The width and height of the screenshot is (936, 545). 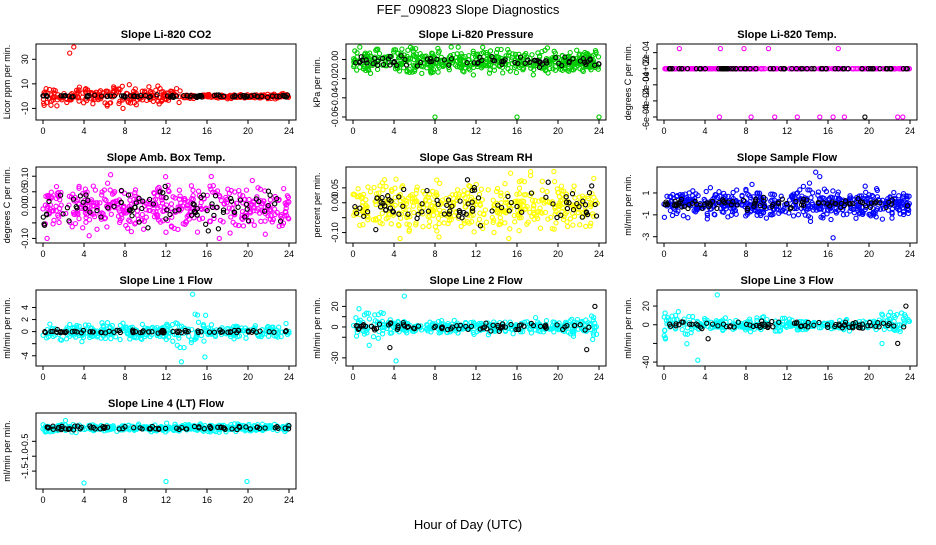 What do you see at coordinates (558, 377) in the screenshot?
I see `x-tick-label: 20` at bounding box center [558, 377].